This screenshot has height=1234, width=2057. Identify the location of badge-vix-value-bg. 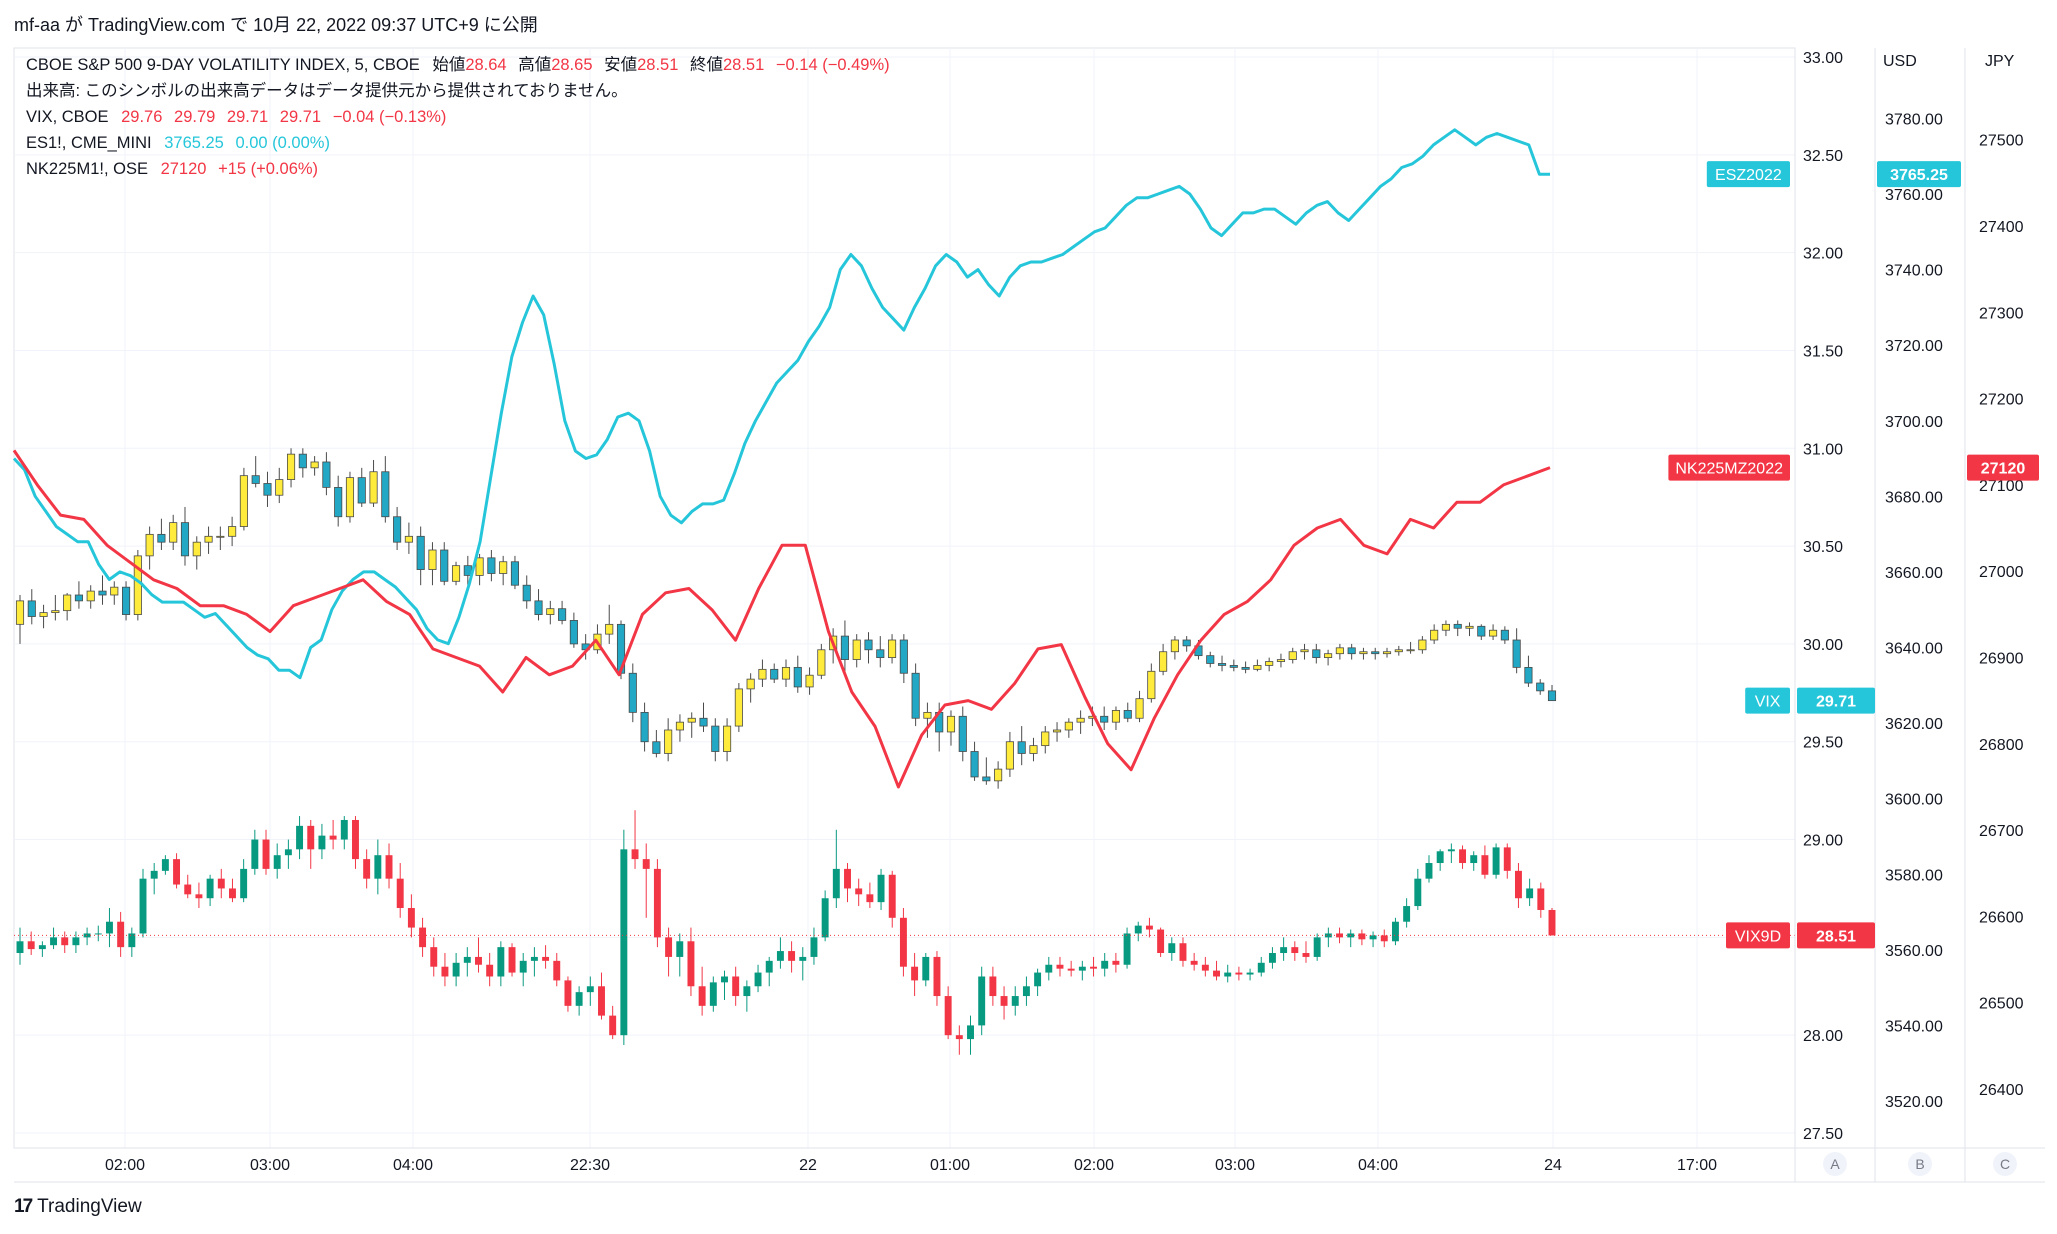
(1836, 700).